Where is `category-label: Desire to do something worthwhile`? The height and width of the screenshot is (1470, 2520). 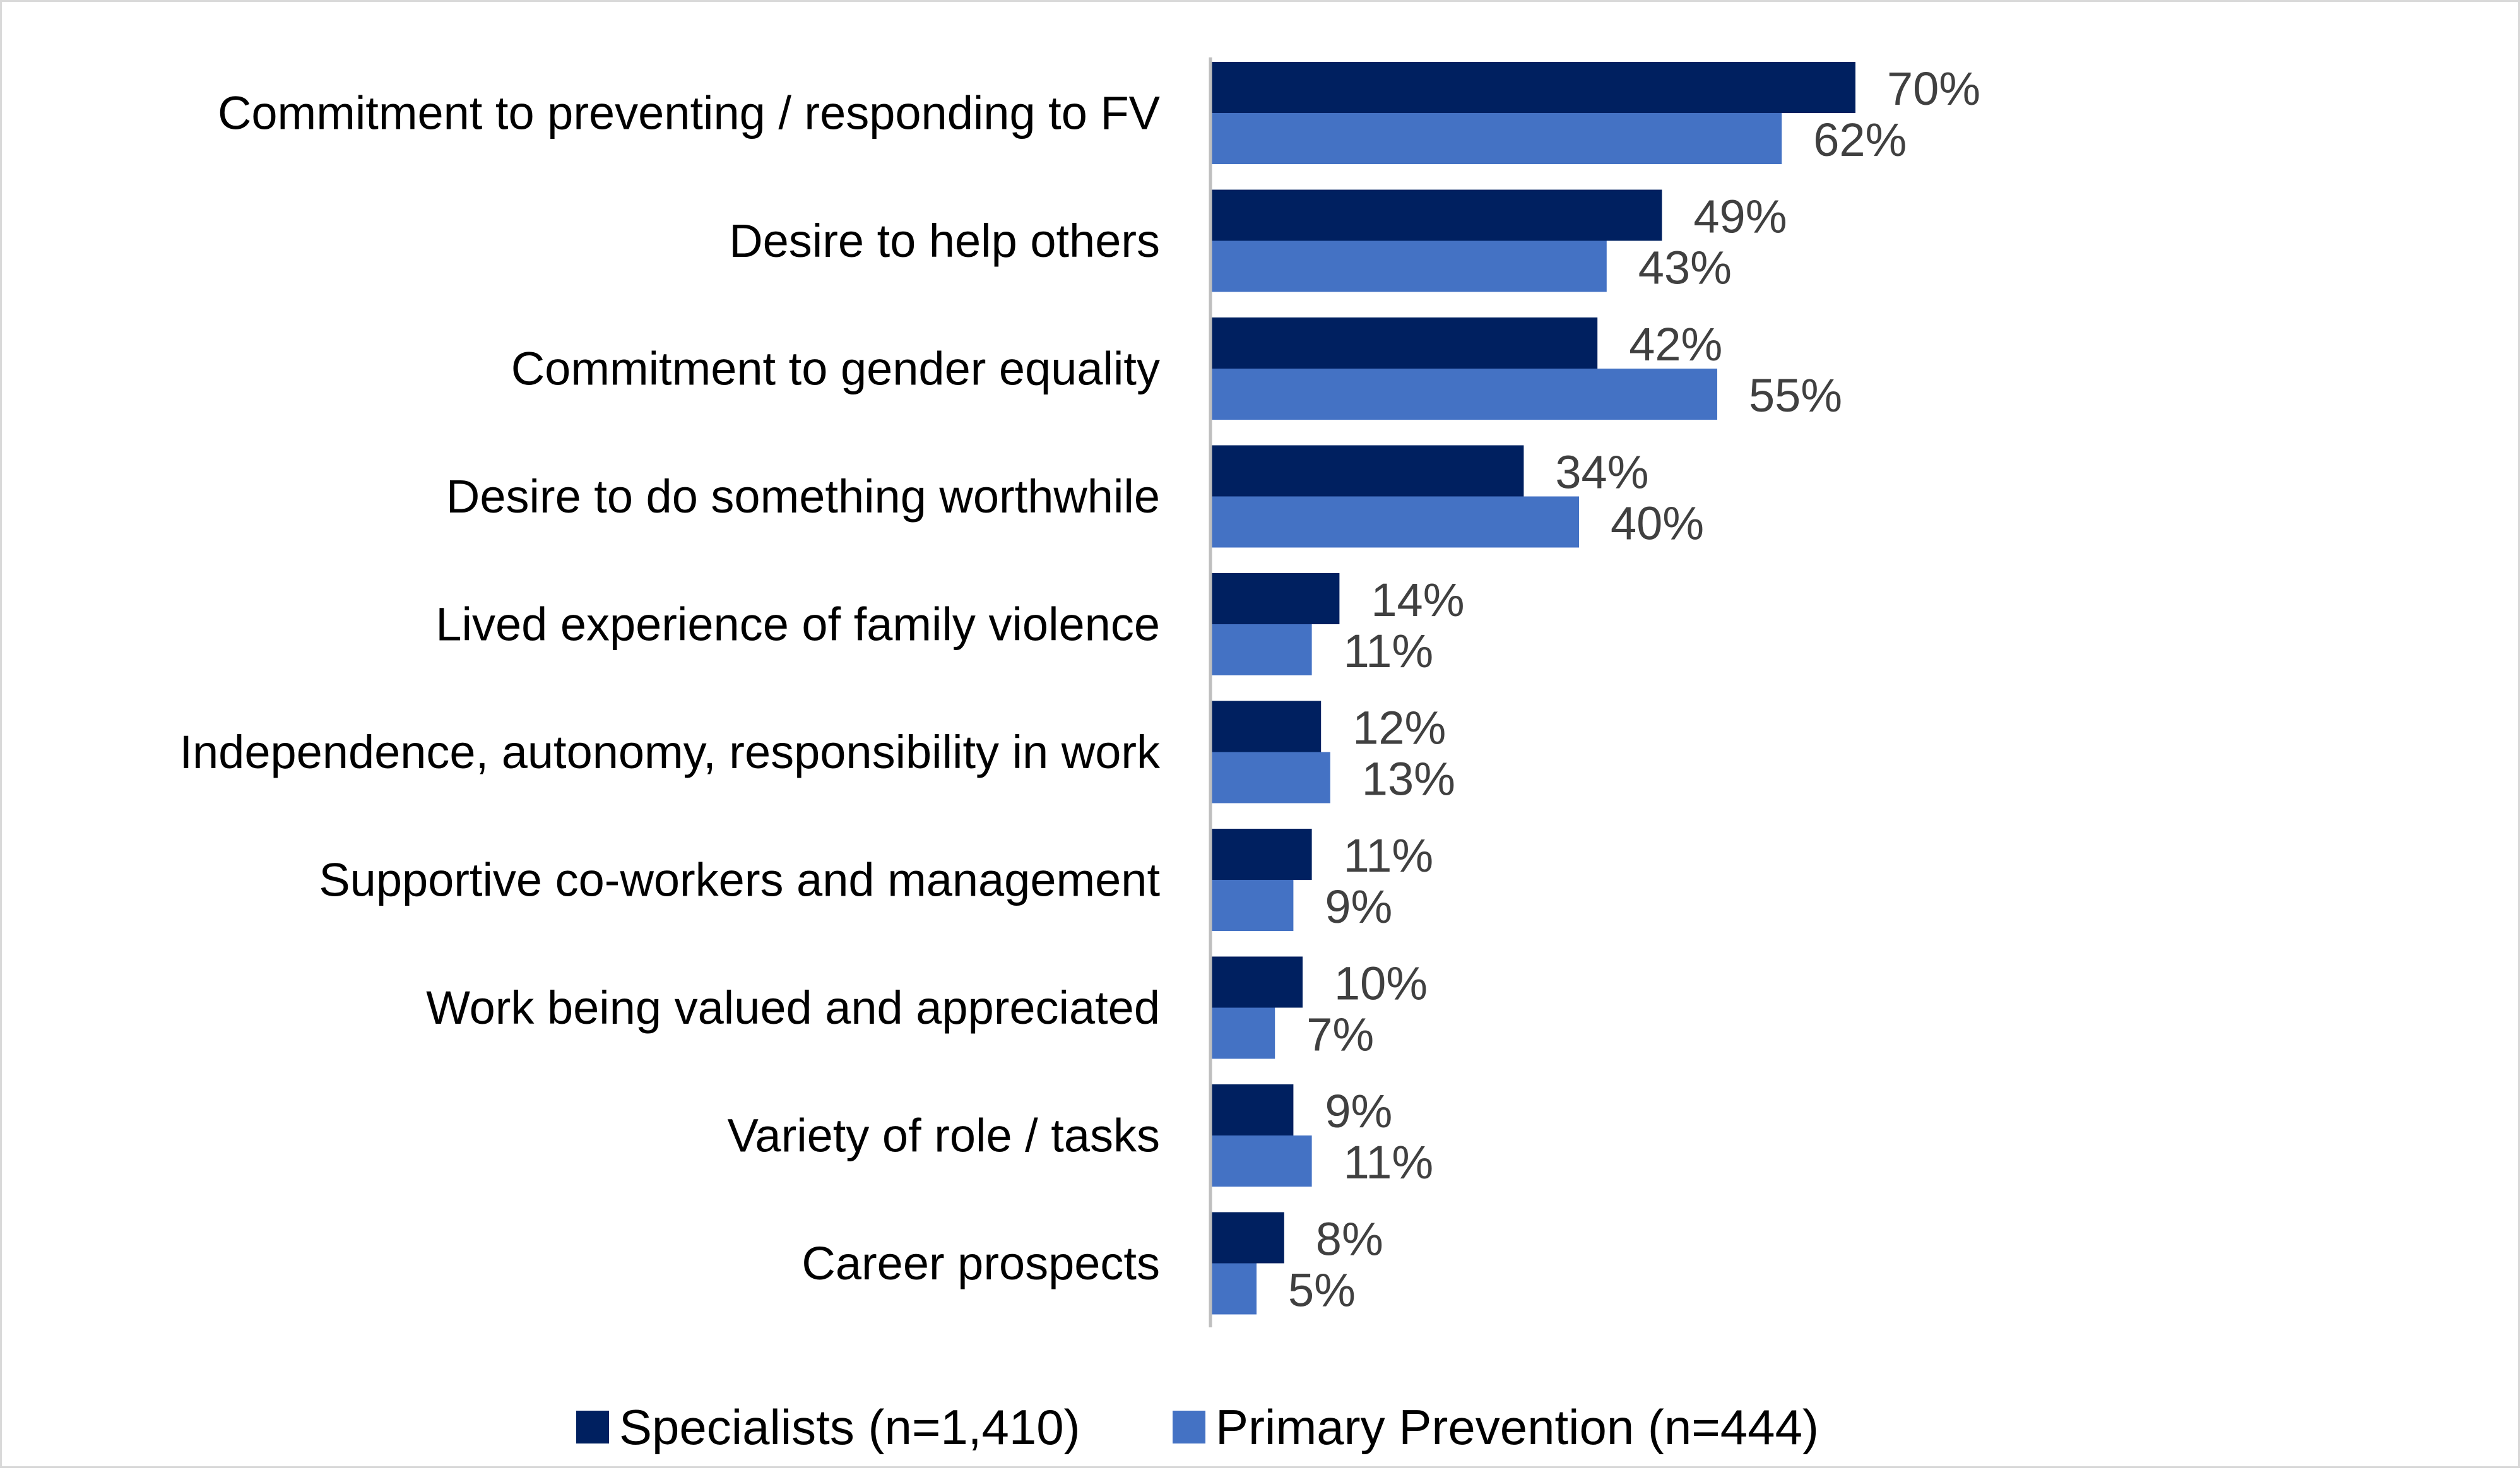 category-label: Desire to do something worthwhile is located at coordinates (803, 497).